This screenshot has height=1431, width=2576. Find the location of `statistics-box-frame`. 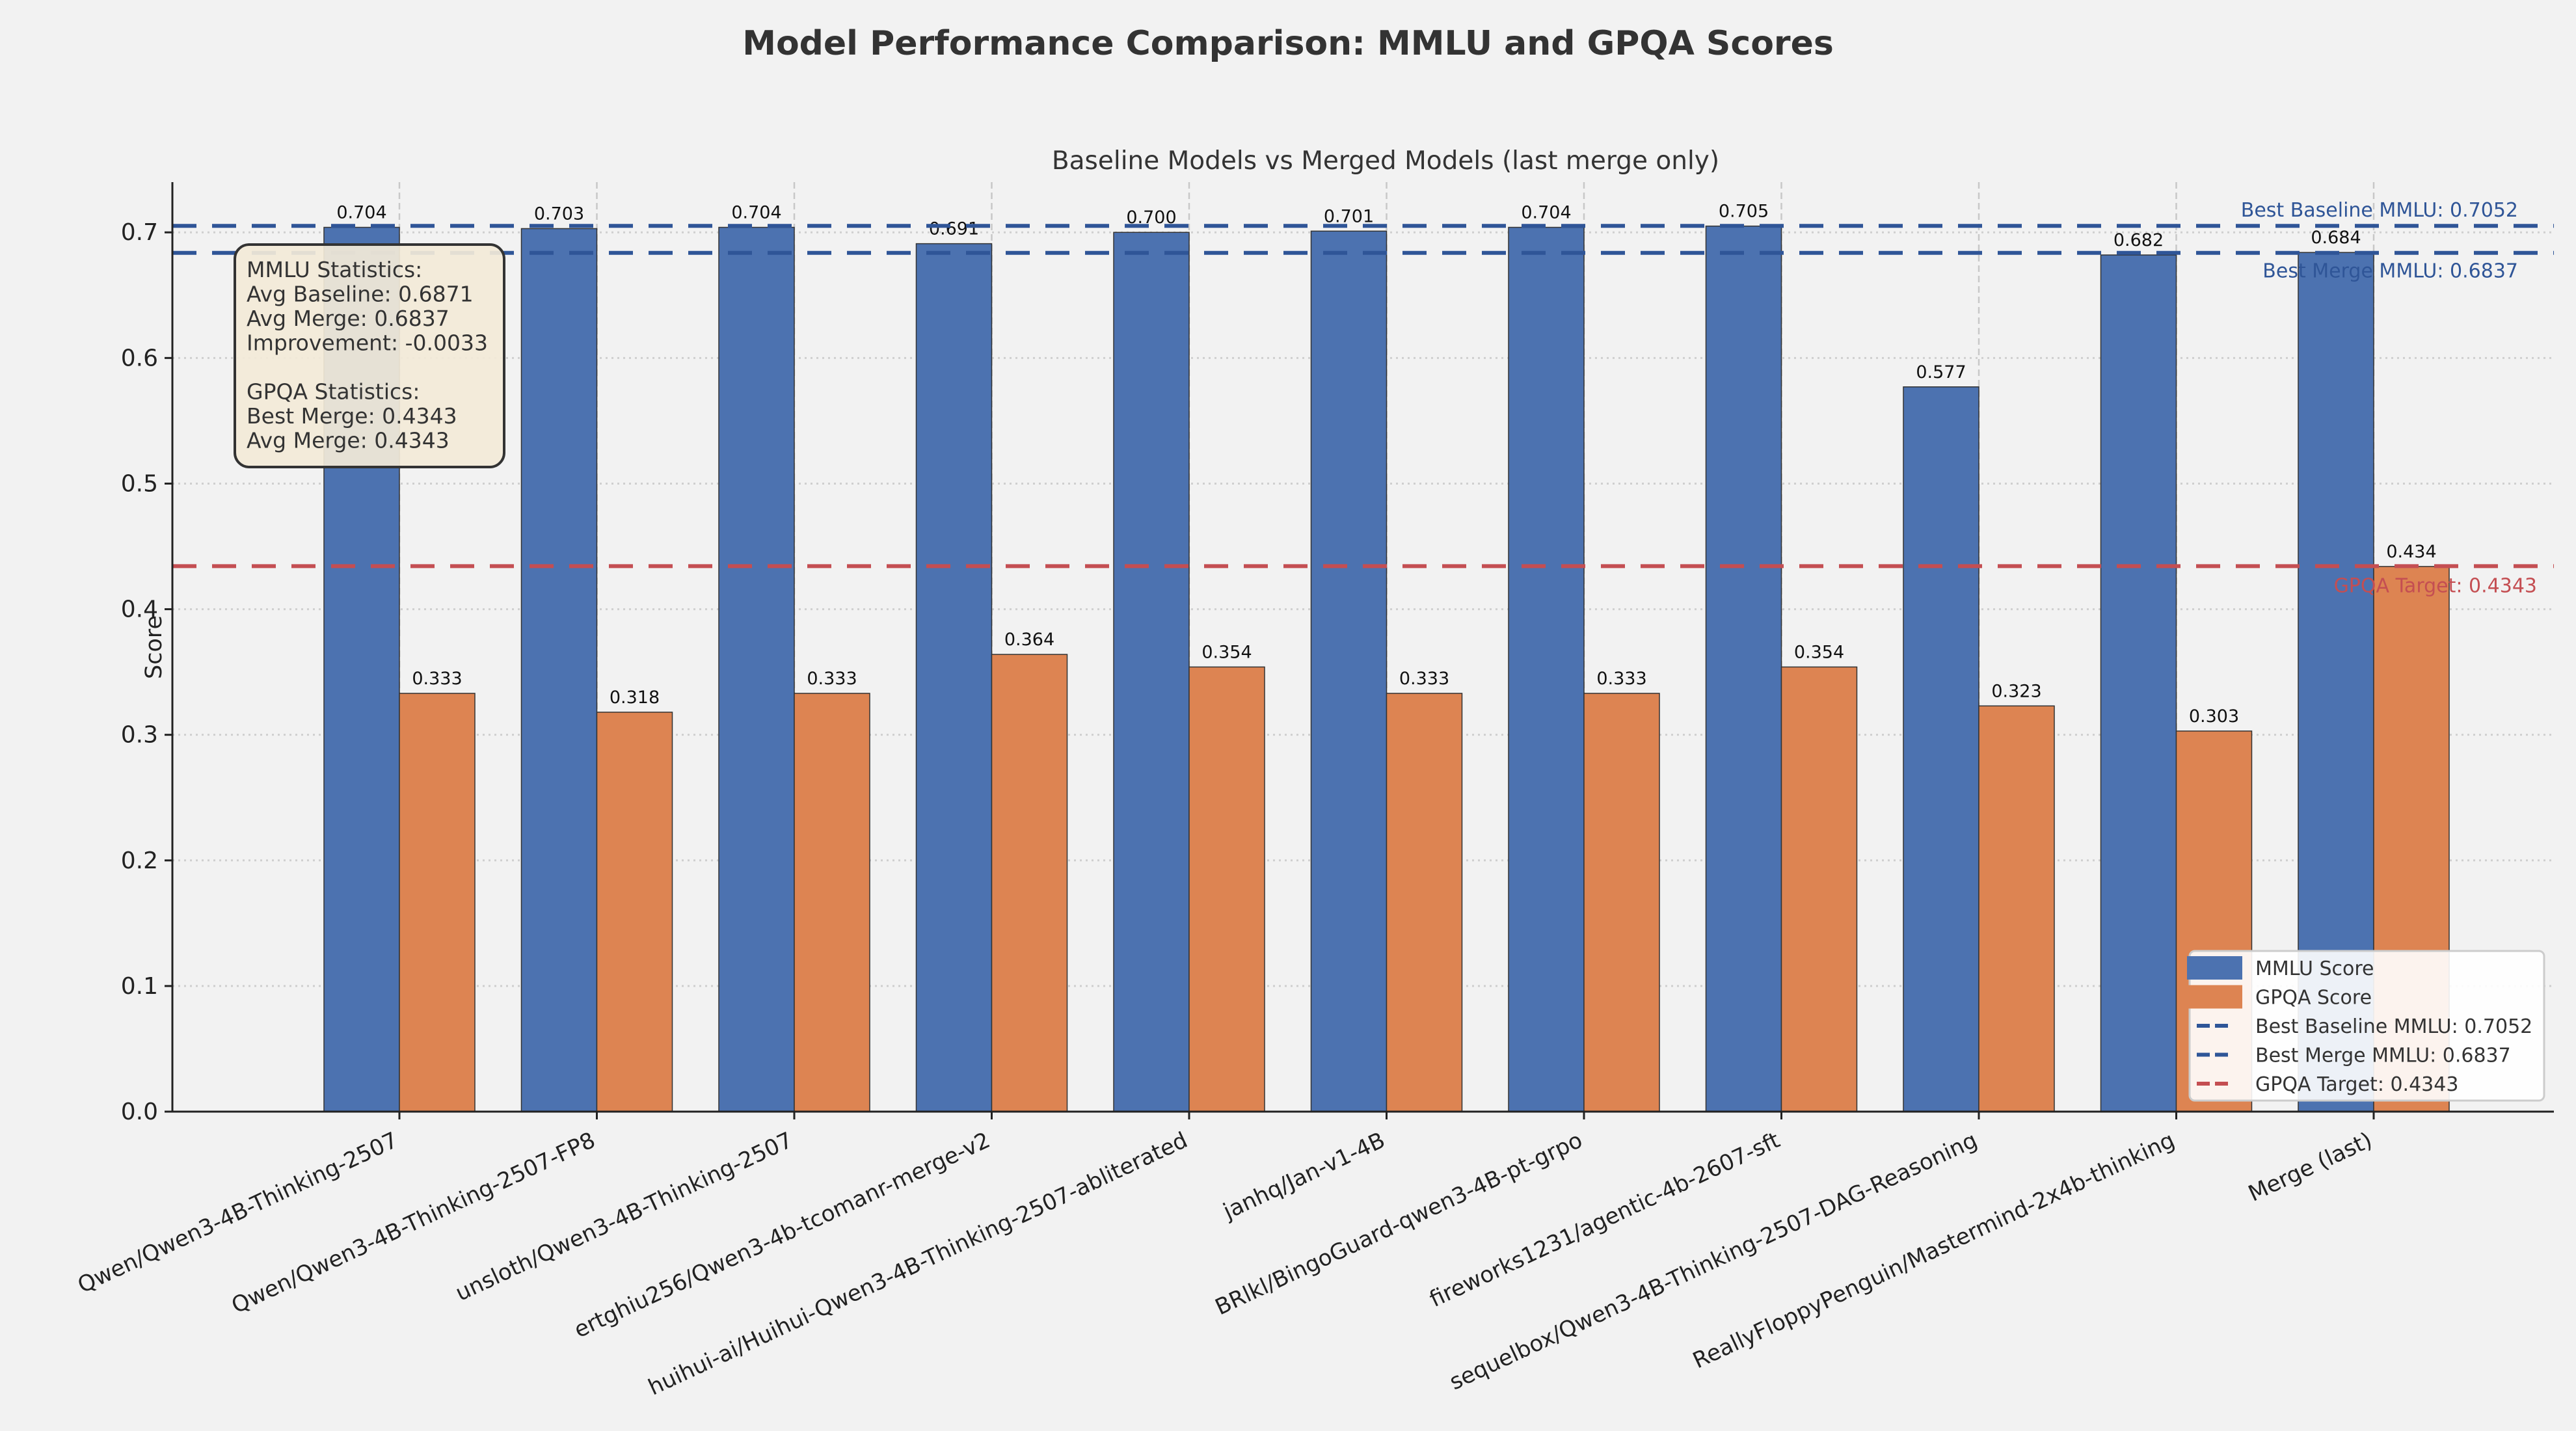

statistics-box-frame is located at coordinates (369, 355).